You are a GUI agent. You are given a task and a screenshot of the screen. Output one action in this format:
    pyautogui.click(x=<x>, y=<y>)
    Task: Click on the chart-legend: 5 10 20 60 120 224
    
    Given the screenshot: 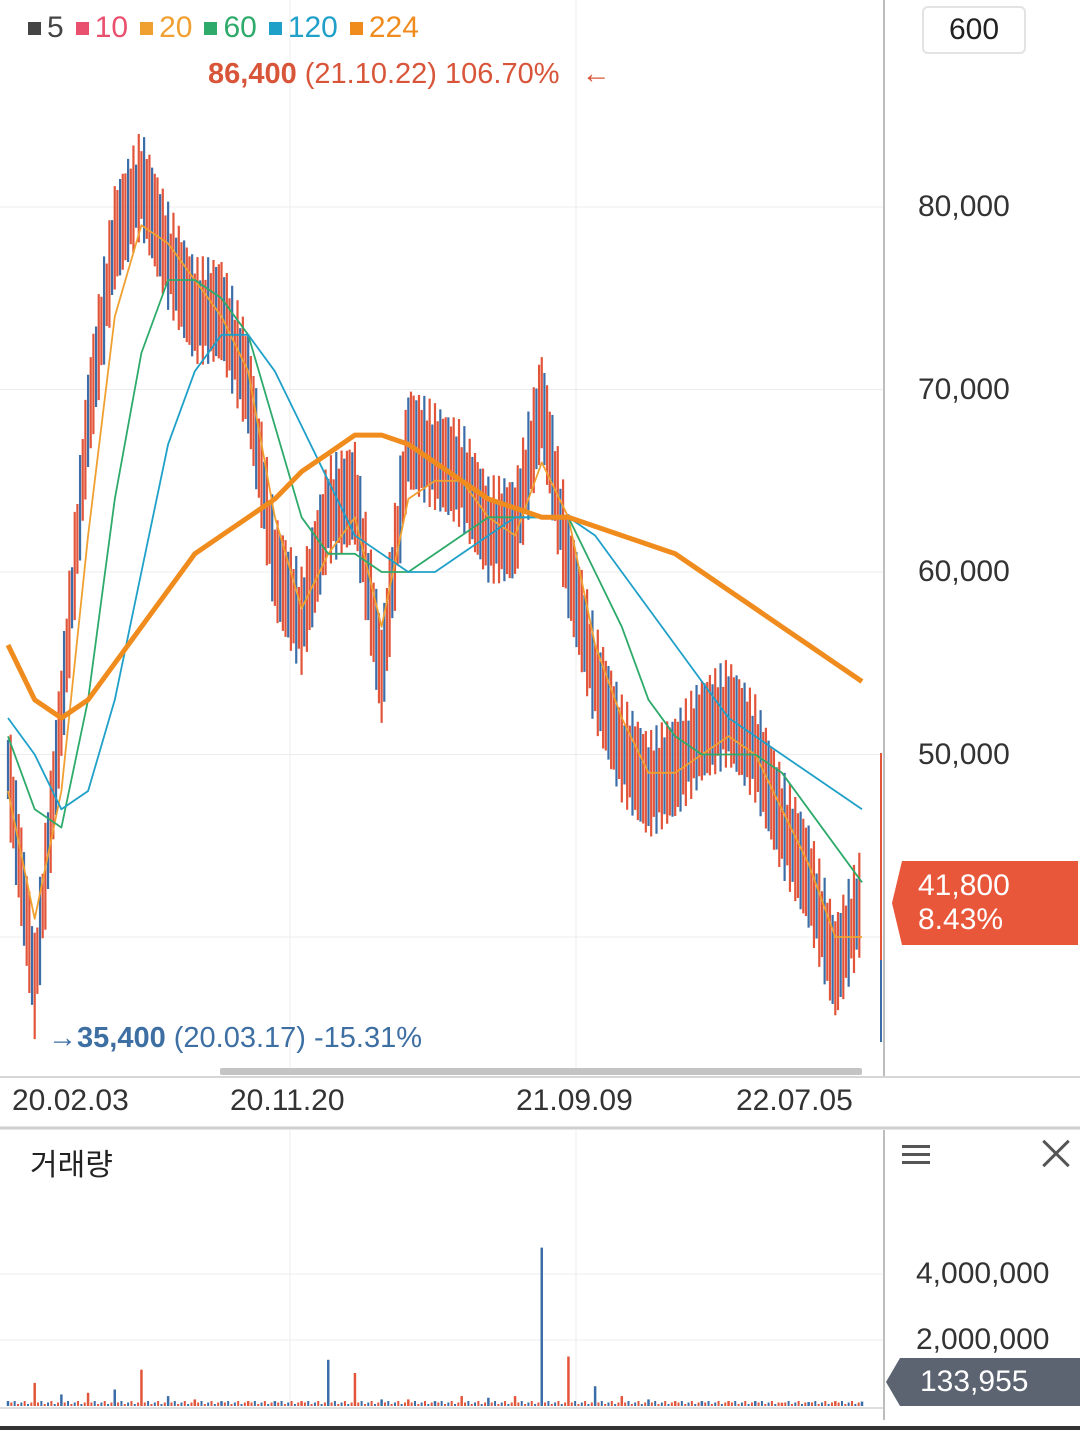 What is the action you would take?
    pyautogui.click(x=223, y=28)
    